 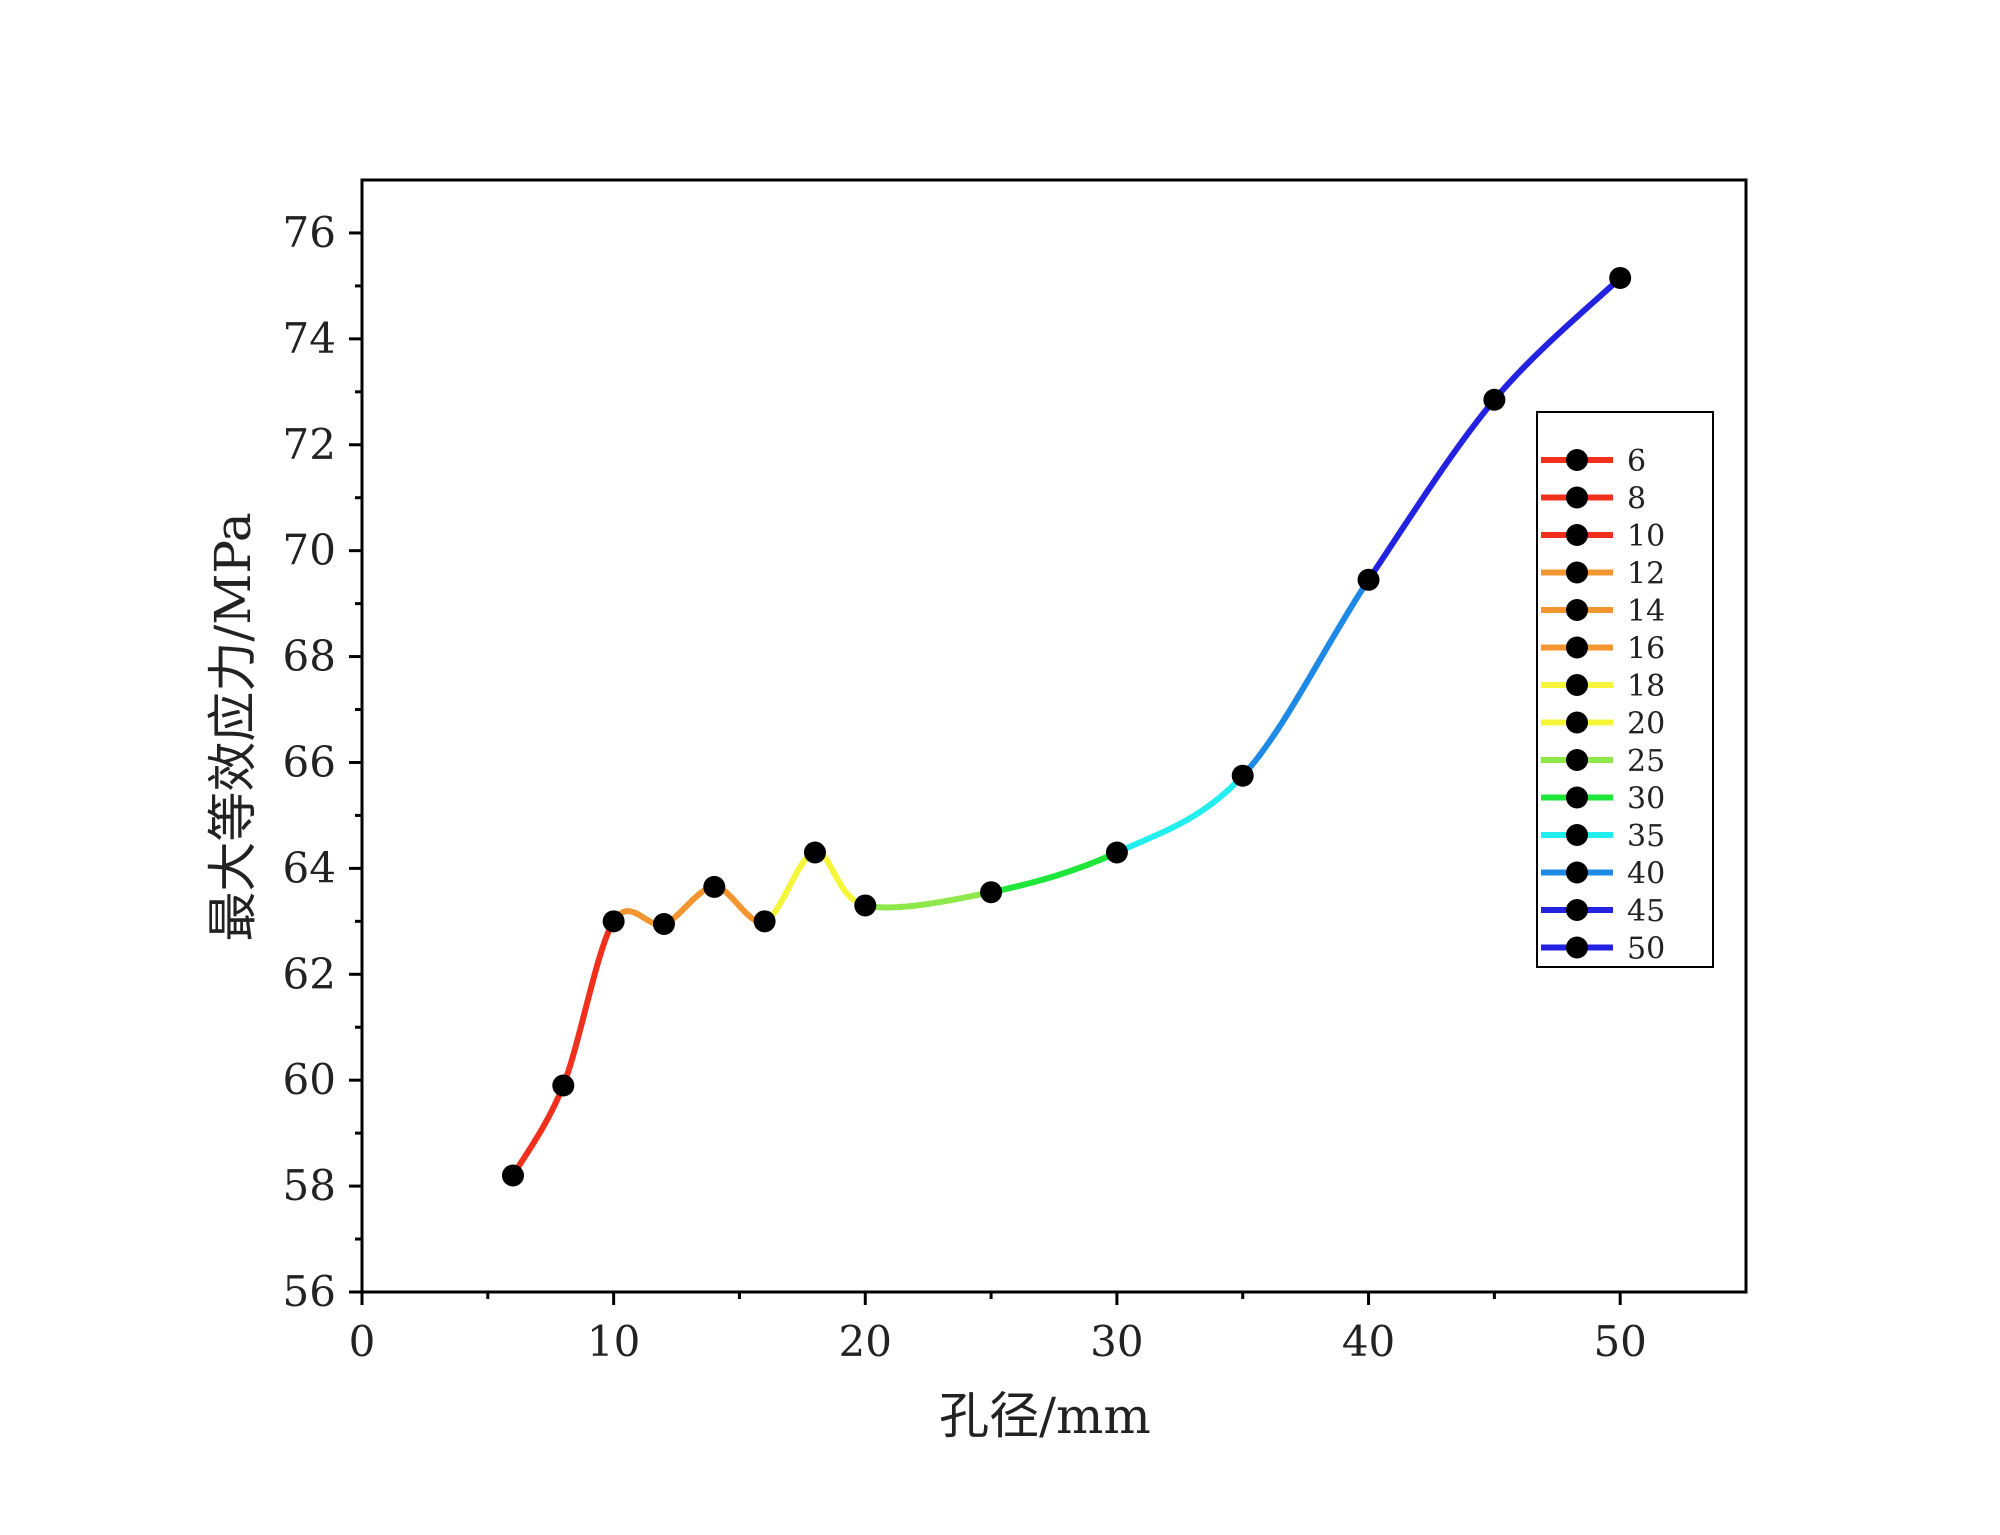 I want to click on legend-label: 30, so click(x=1646, y=799).